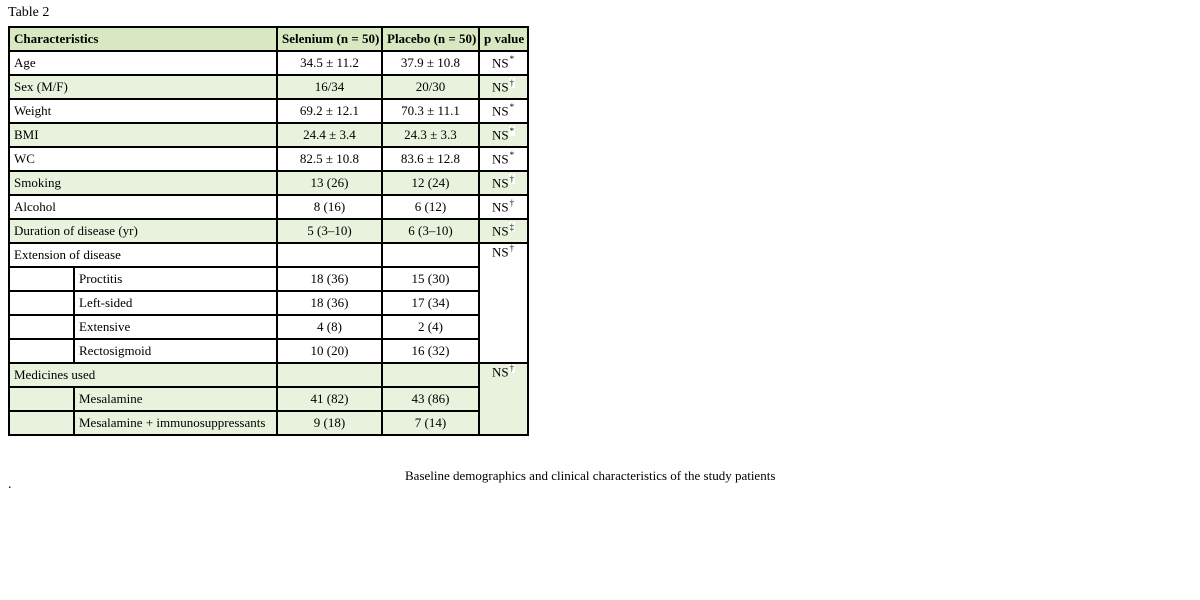  Describe the element at coordinates (430, 303) in the screenshot. I see `placebo-value: 17 (34)` at that location.